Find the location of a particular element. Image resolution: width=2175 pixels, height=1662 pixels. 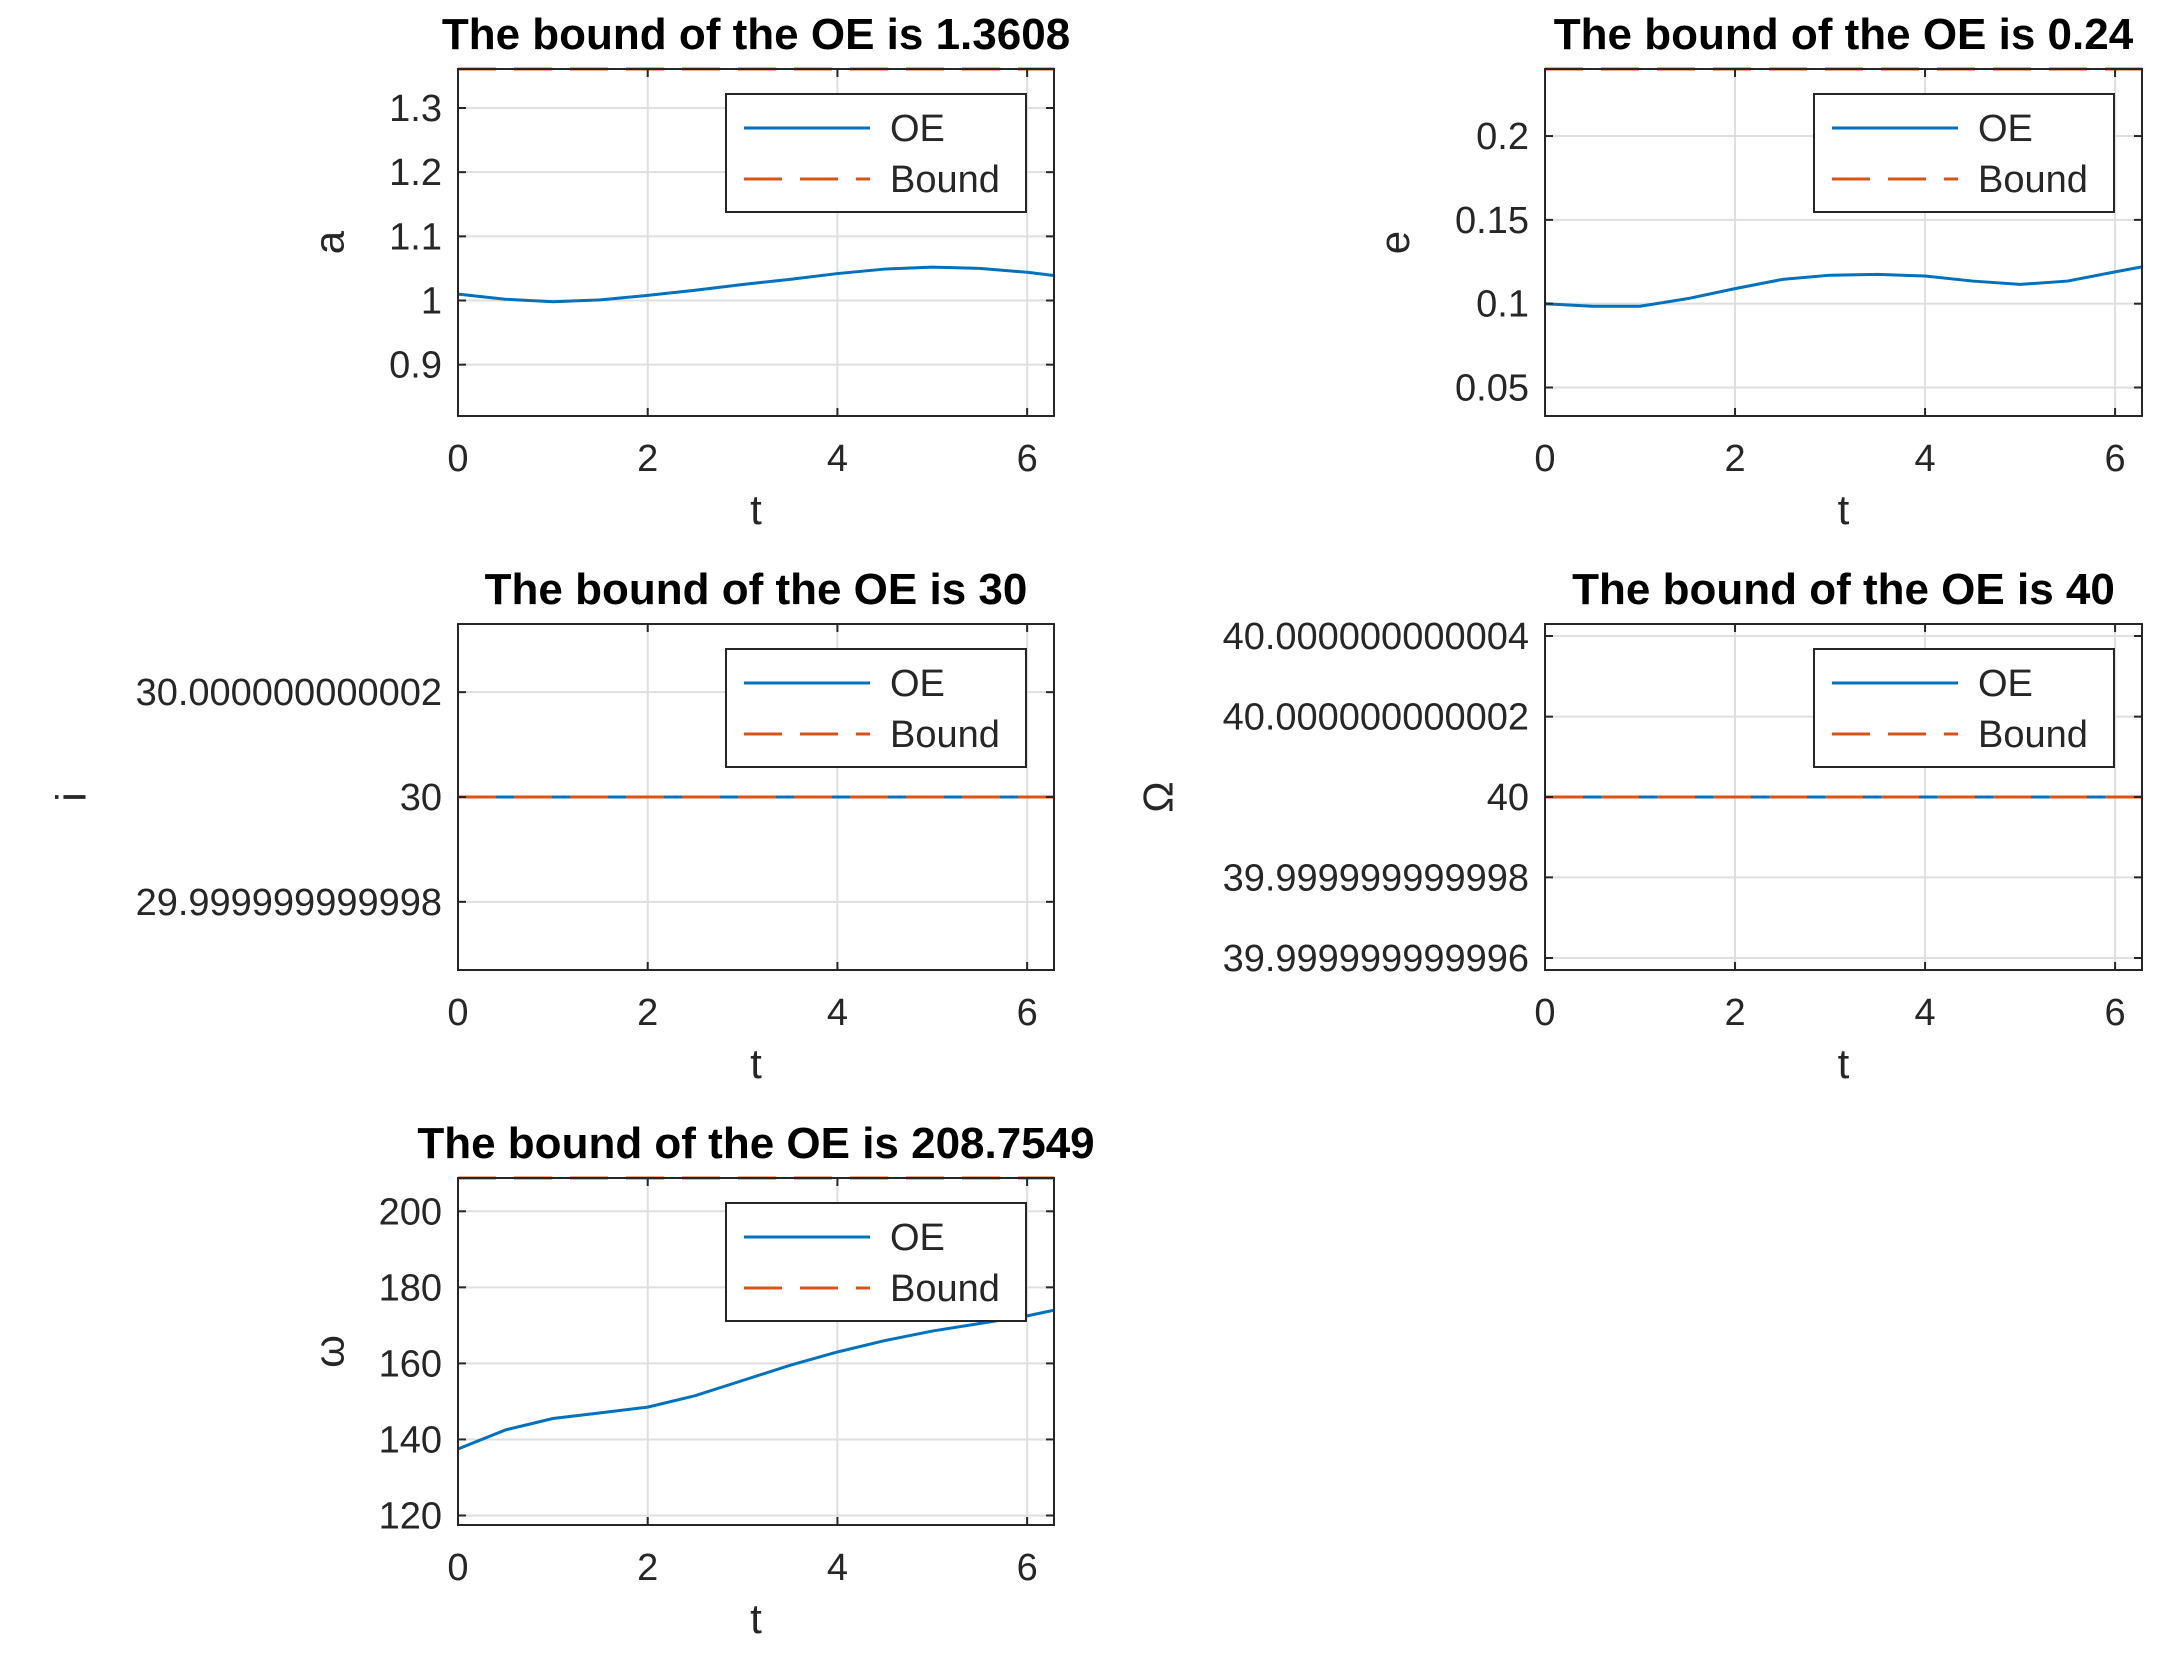

y-tick-label: 0.05 is located at coordinates (1492, 389).